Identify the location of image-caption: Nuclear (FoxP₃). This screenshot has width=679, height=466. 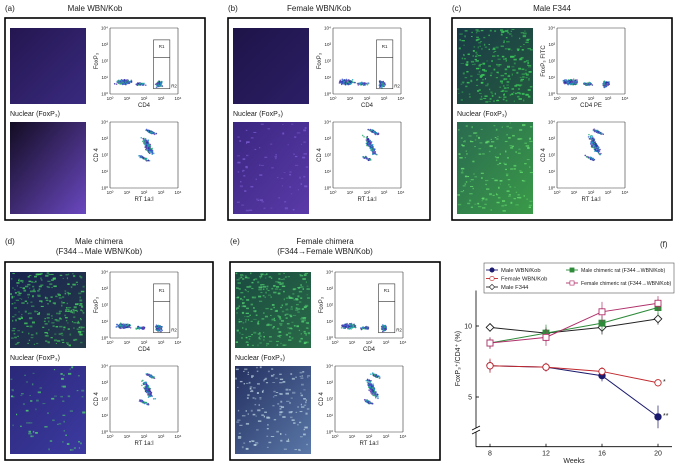
(482, 114).